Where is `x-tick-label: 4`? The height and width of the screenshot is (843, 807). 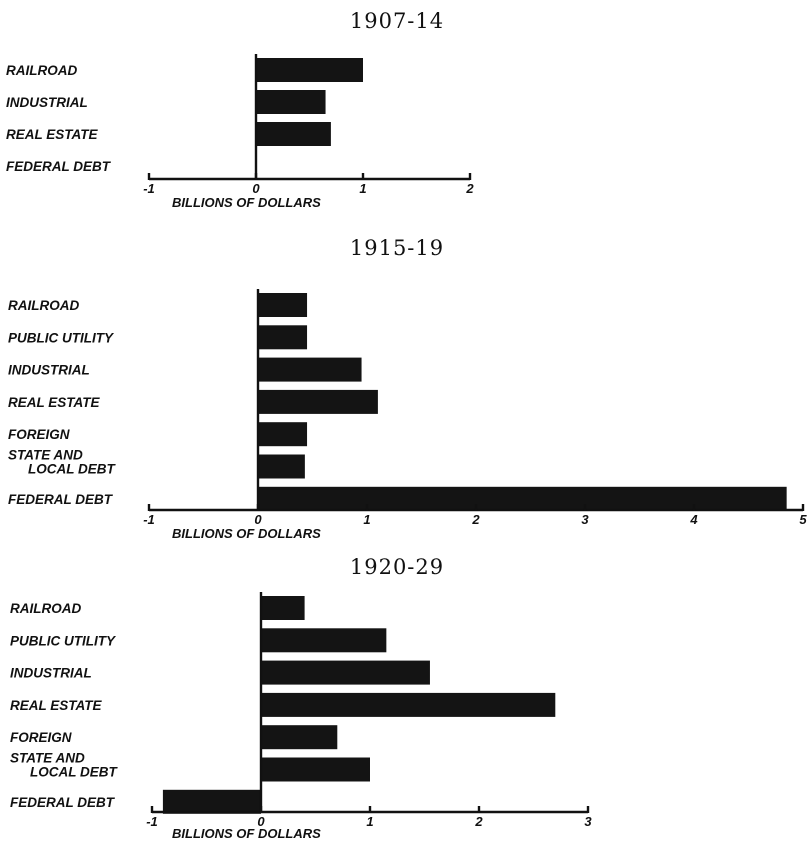
x-tick-label: 4 is located at coordinates (693, 519).